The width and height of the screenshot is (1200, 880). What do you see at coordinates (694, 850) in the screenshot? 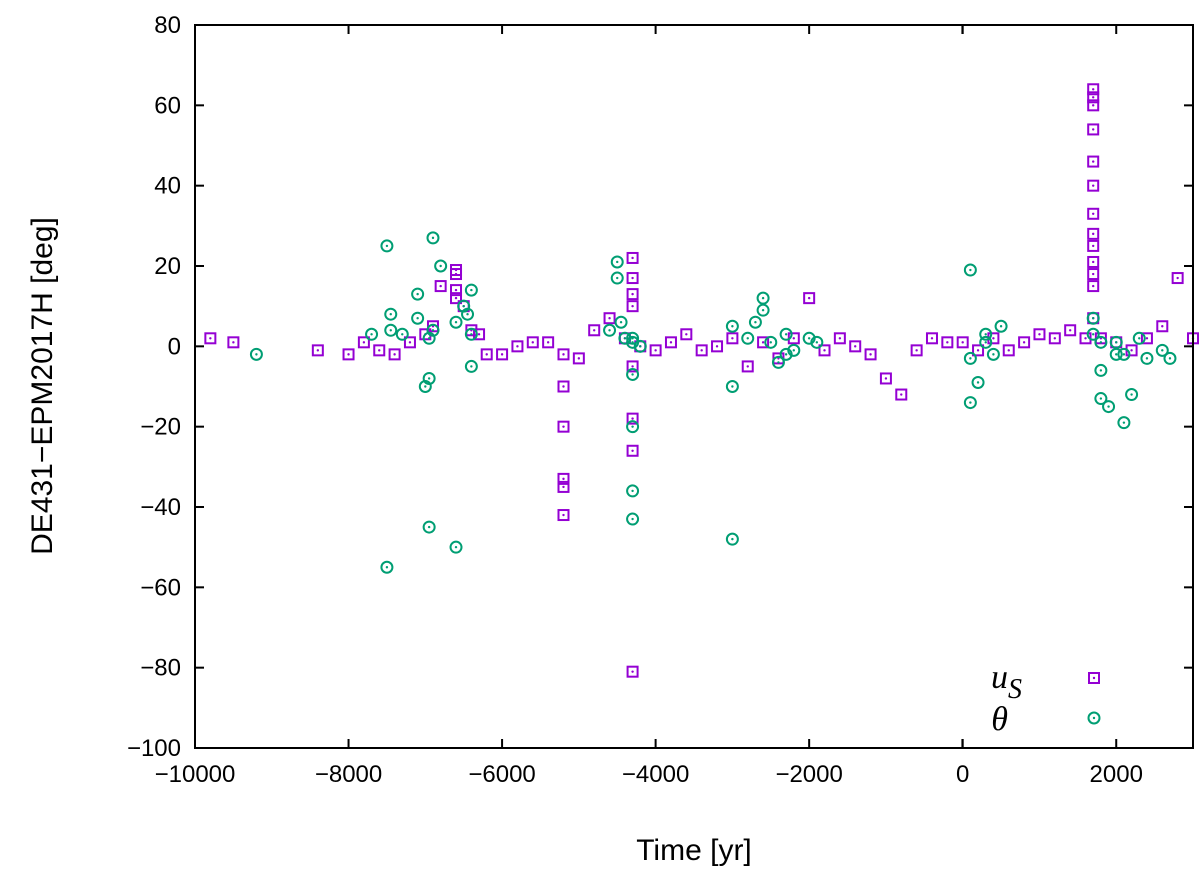
I see `x-axis-title: Time [yr]` at bounding box center [694, 850].